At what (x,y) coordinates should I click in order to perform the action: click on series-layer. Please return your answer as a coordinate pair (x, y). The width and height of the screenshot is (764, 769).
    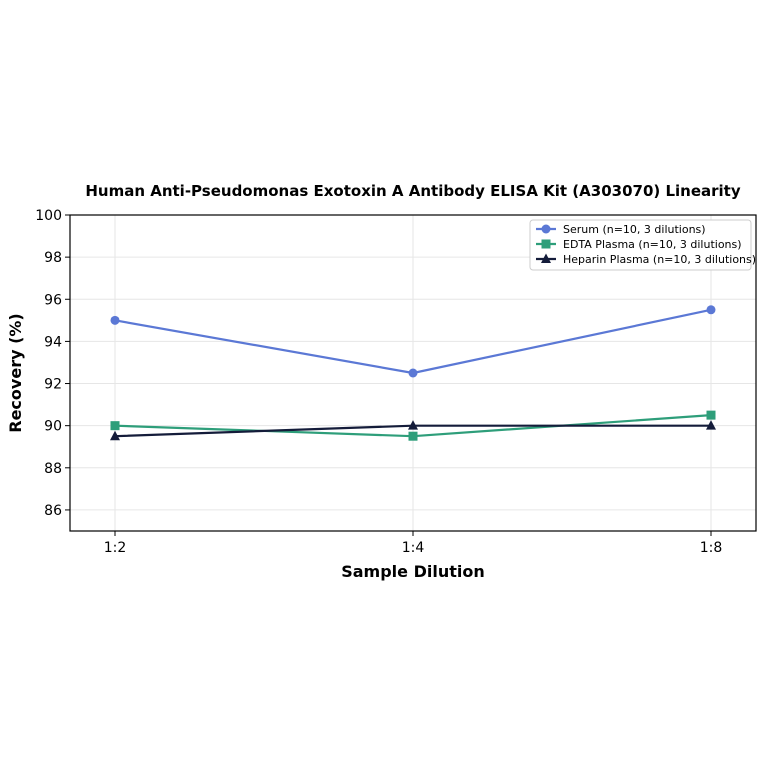
    Looking at the image, I should click on (413, 373).